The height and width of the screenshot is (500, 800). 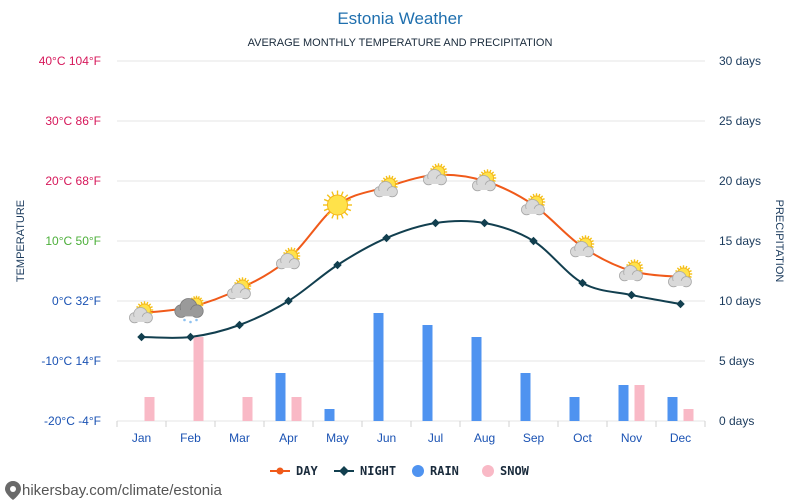 What do you see at coordinates (779, 241) in the screenshot?
I see `right-axis-label: PRECIPITATION` at bounding box center [779, 241].